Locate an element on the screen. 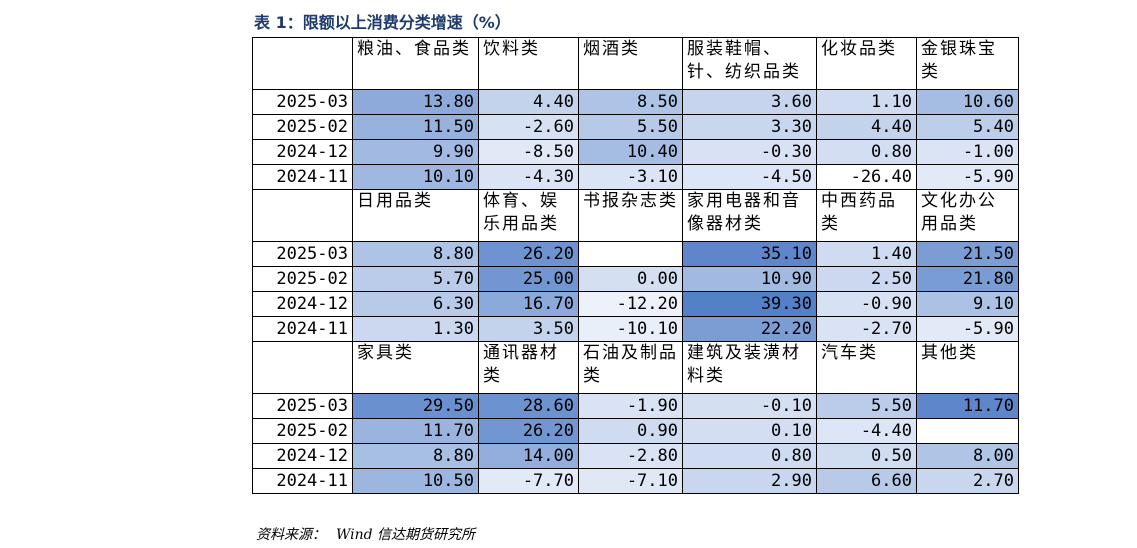  category-header-cell: 其他类 is located at coordinates (967, 367).